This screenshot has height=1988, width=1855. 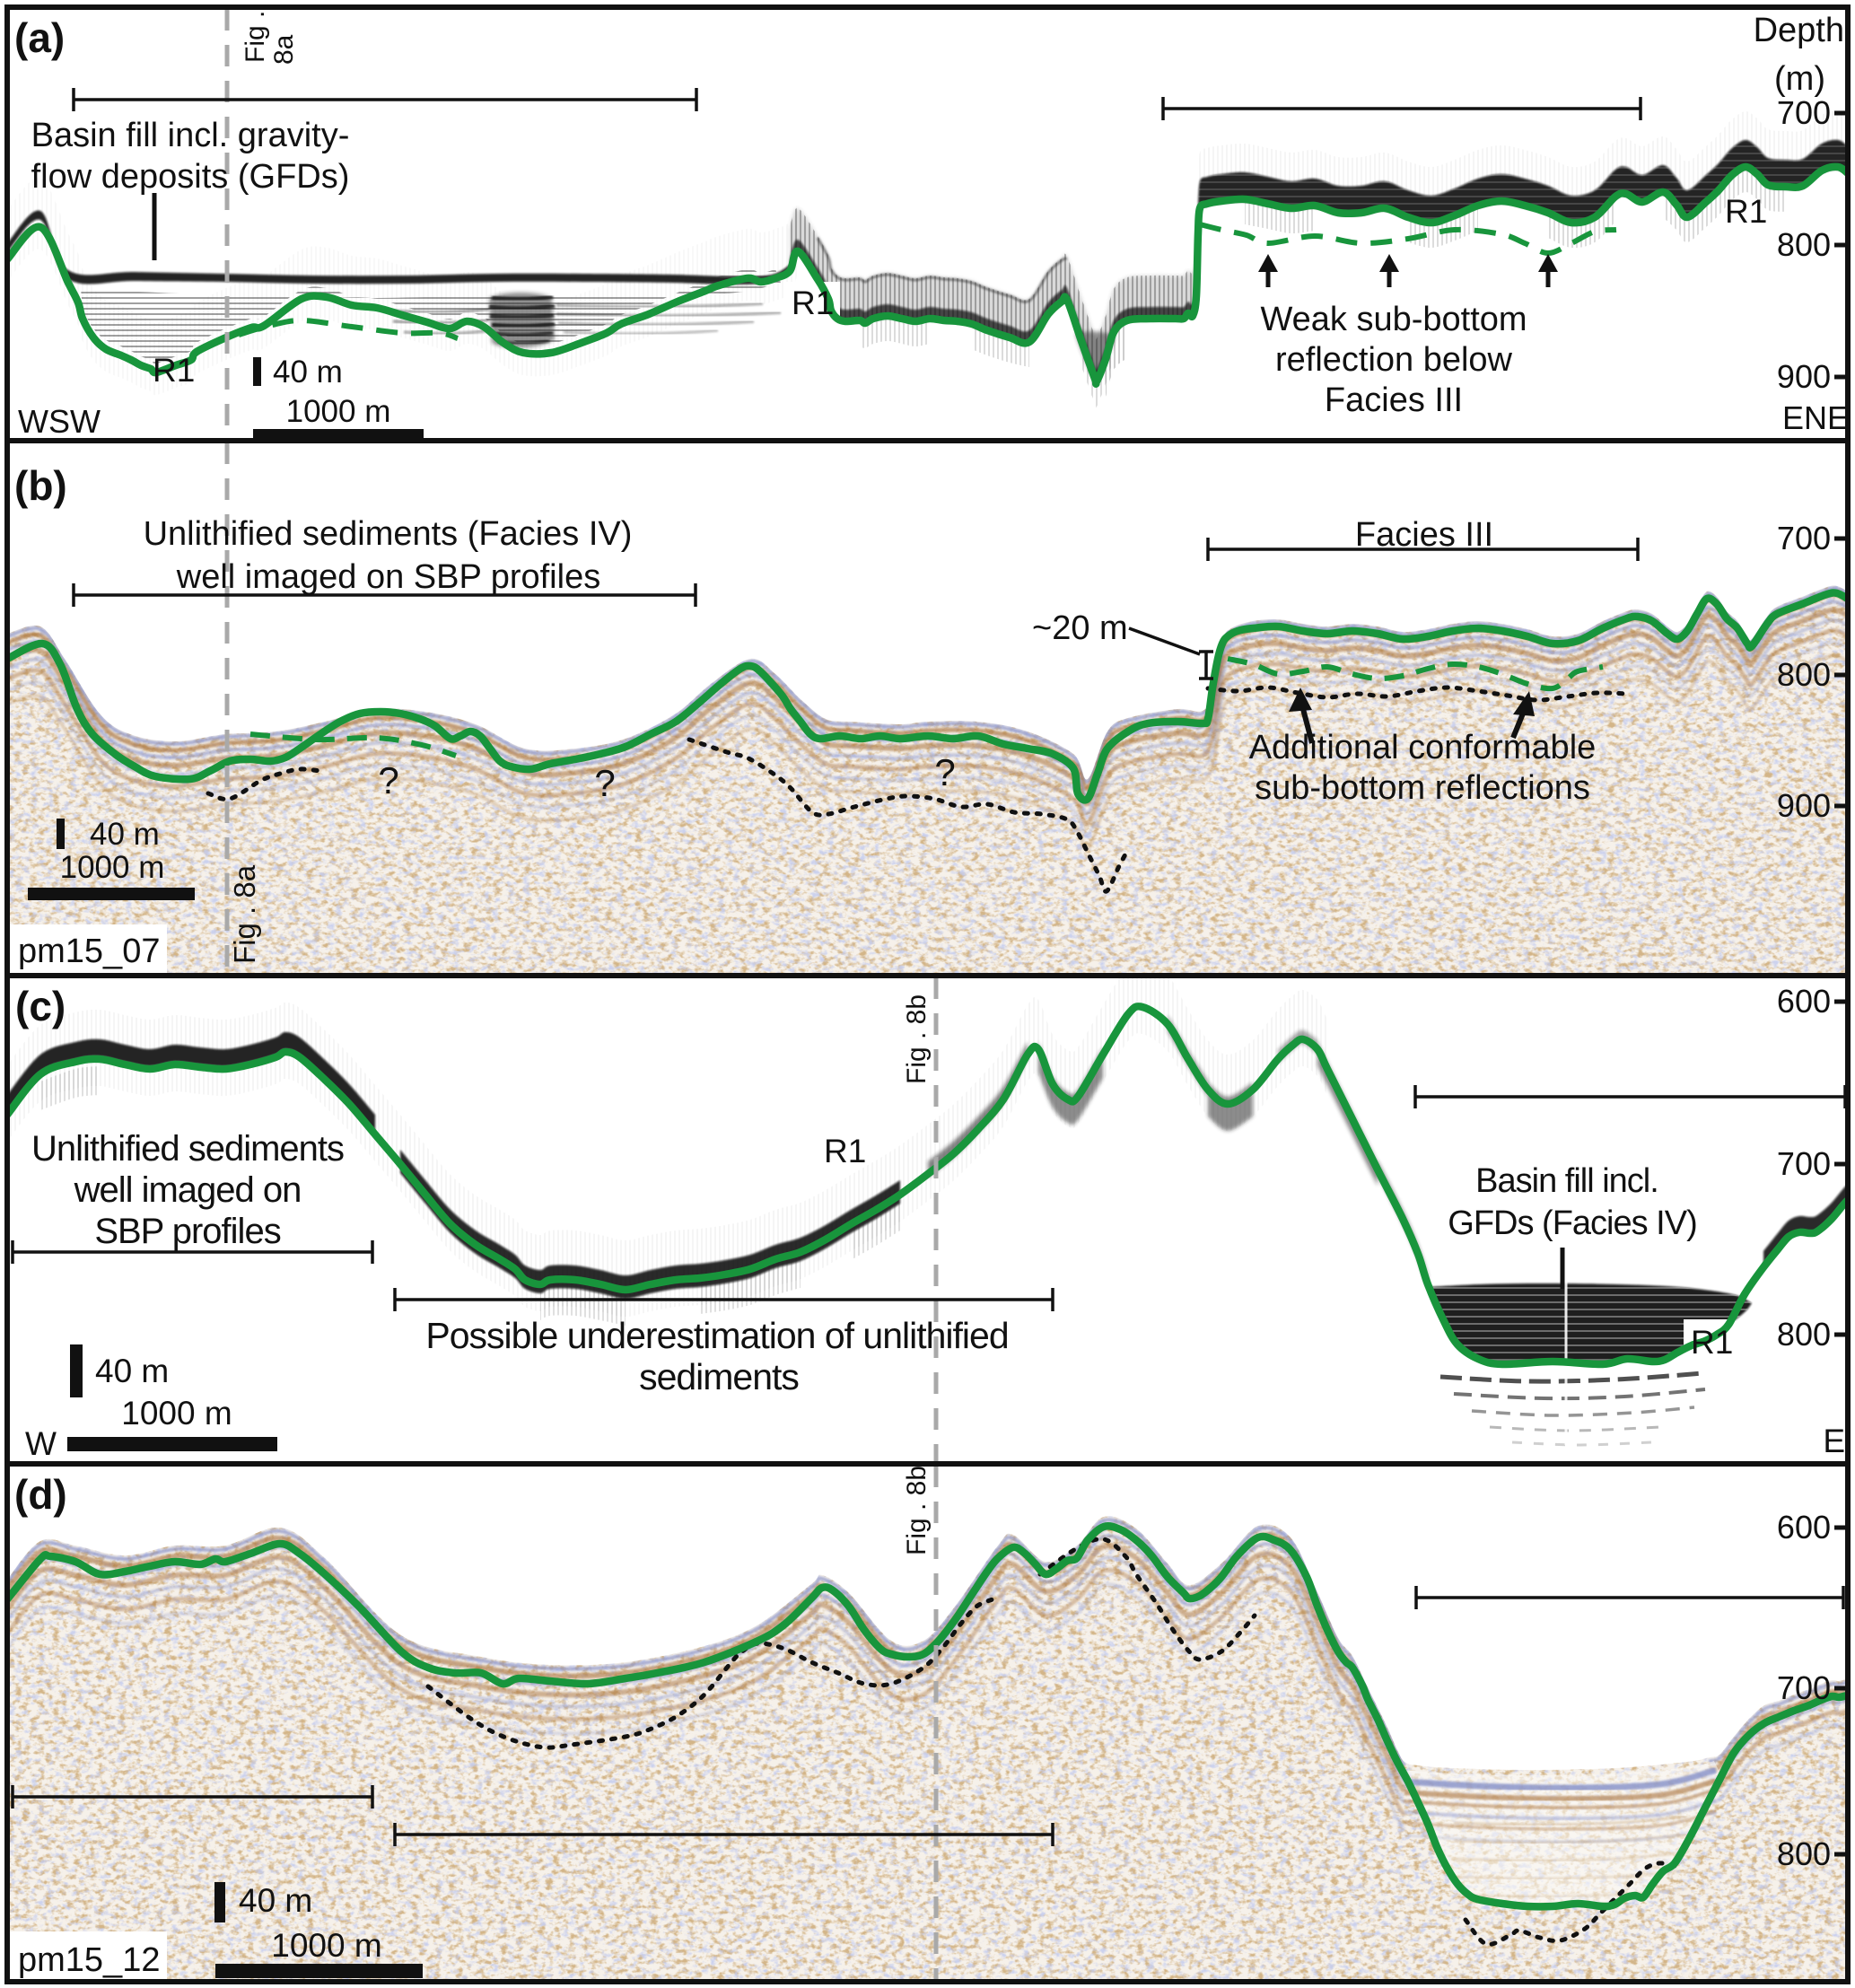 What do you see at coordinates (39, 38) in the screenshot?
I see `svg-text: (a)` at bounding box center [39, 38].